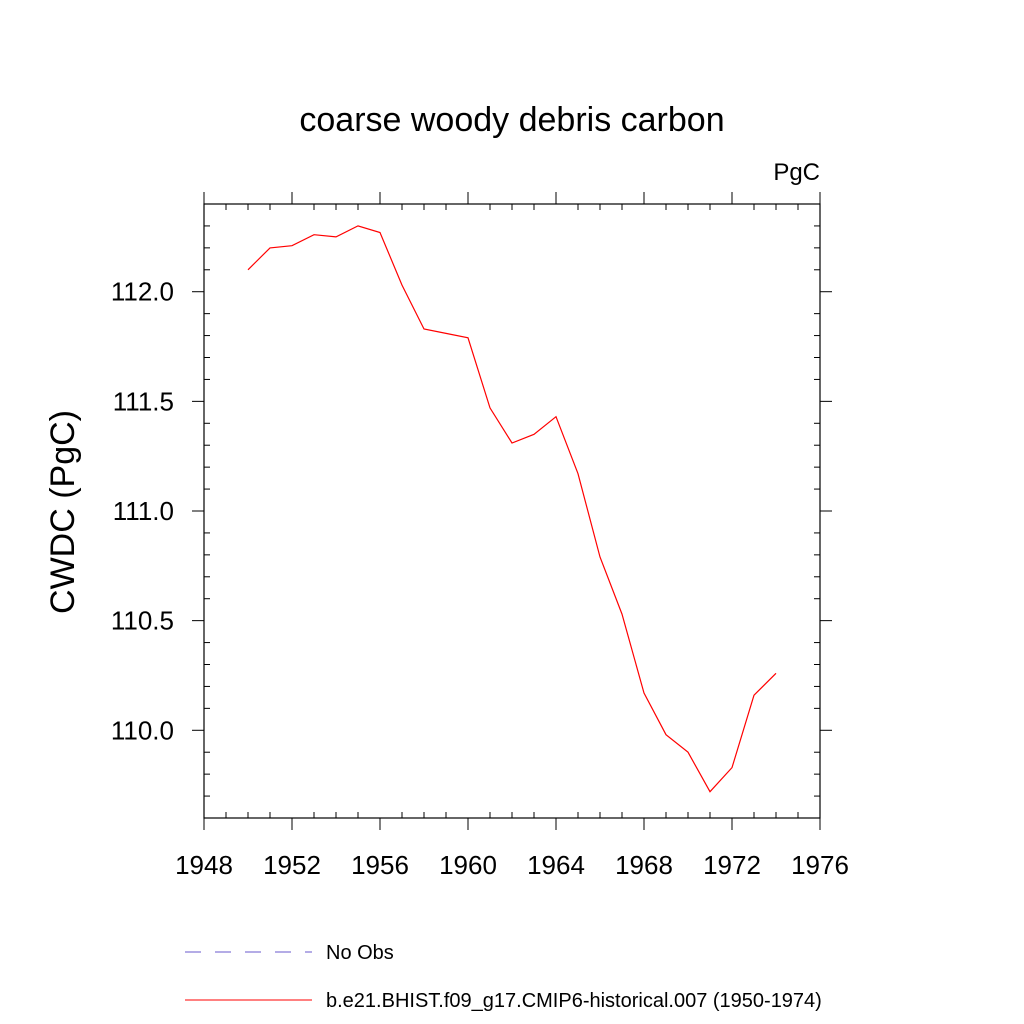 The height and width of the screenshot is (1024, 1024). I want to click on legend-label: No Obs, so click(360, 953).